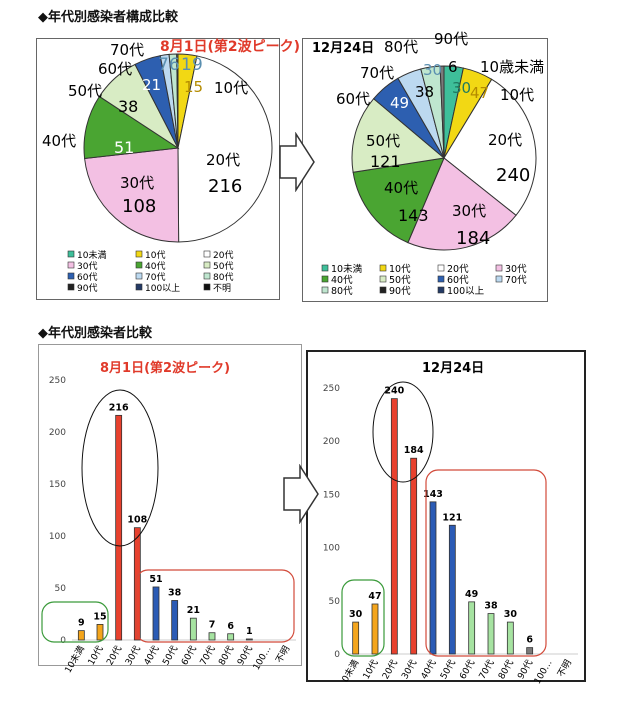 This screenshot has width=620, height=712. Describe the element at coordinates (158, 169) in the screenshot. I see `pie-panel-left` at that location.